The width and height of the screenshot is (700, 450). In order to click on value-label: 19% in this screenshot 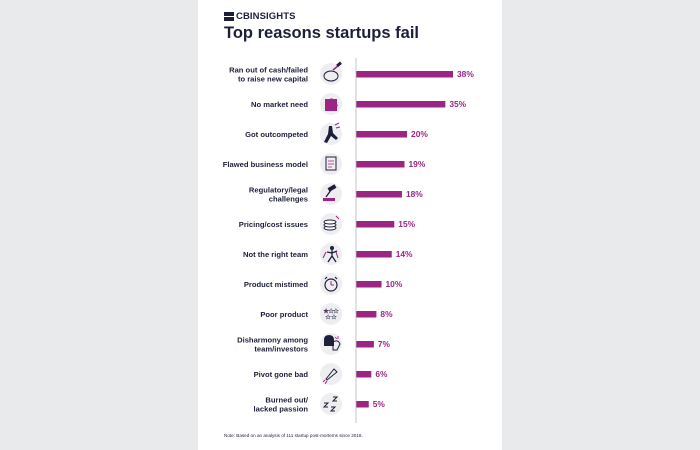, I will do `click(417, 164)`.